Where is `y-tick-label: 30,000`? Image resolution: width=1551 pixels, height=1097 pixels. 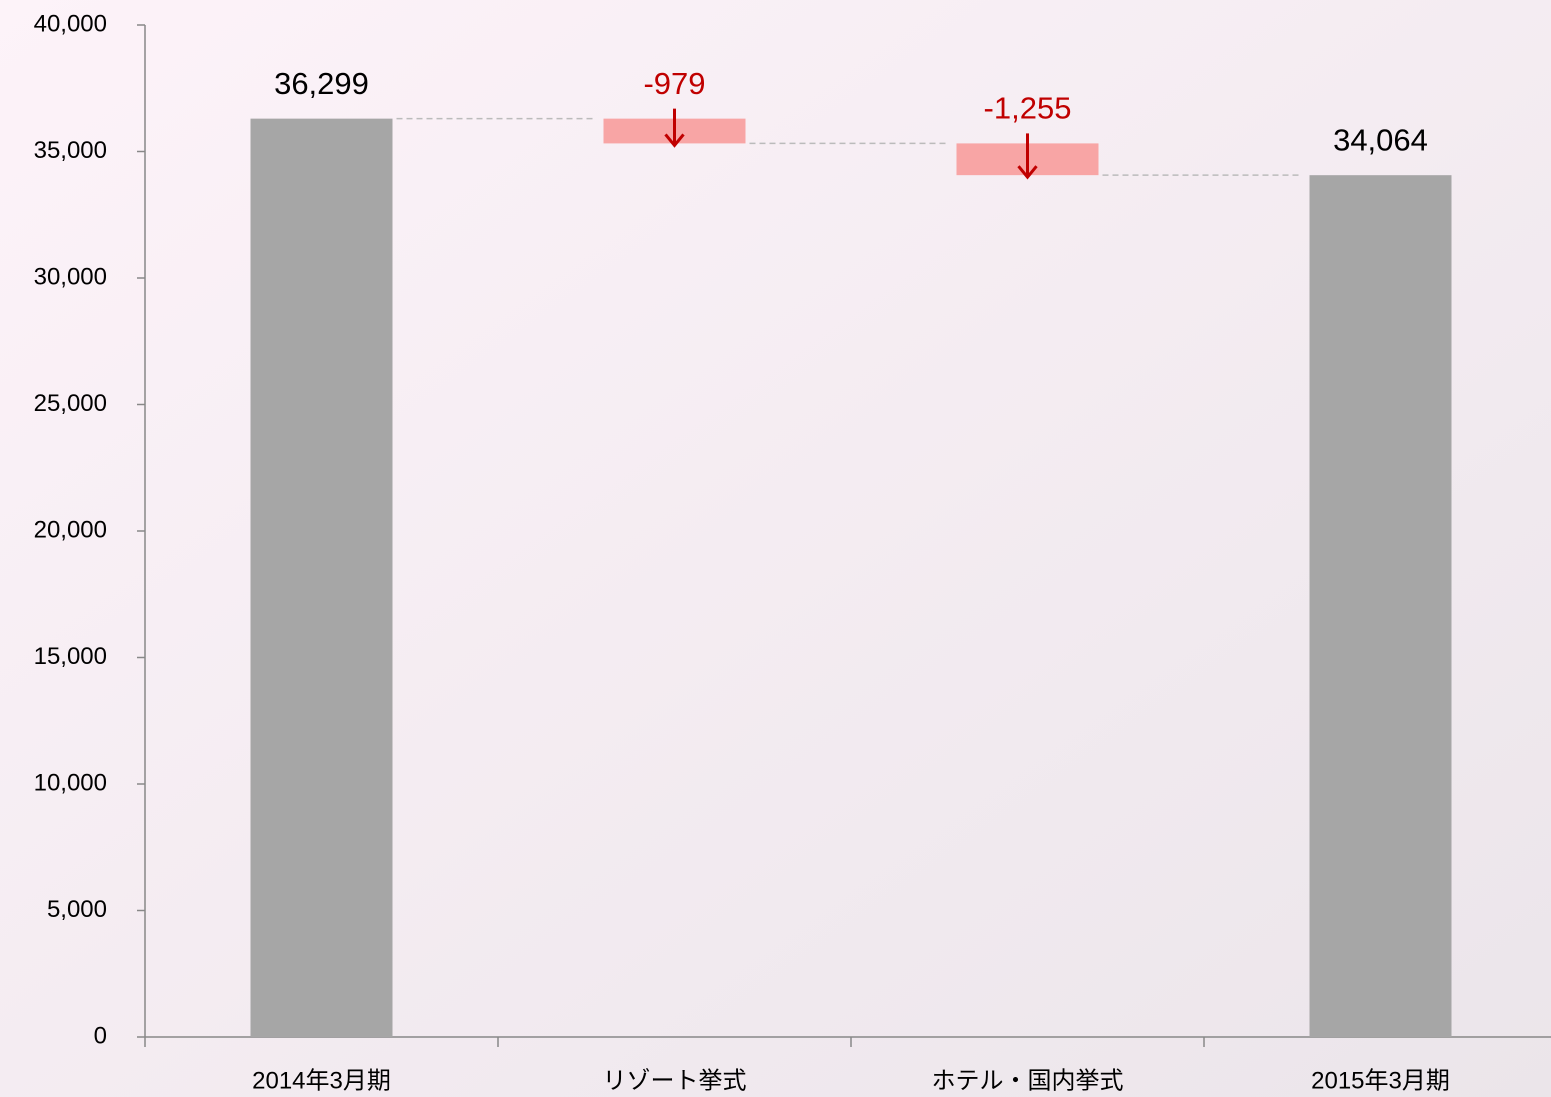
y-tick-label: 30,000 is located at coordinates (70, 276).